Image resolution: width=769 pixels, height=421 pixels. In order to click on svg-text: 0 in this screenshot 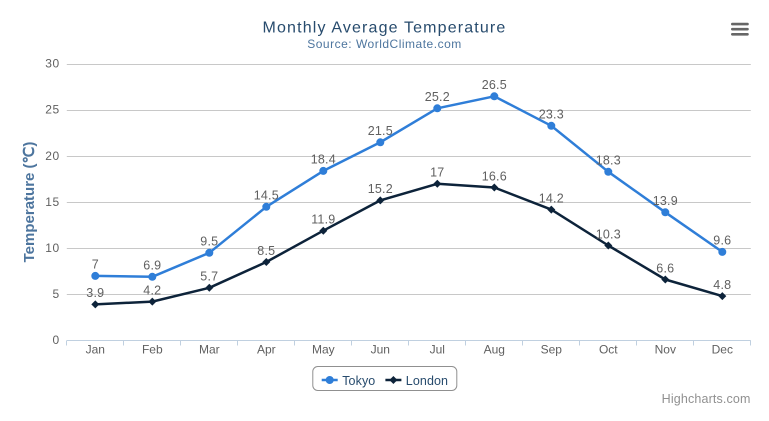, I will do `click(56, 340)`.